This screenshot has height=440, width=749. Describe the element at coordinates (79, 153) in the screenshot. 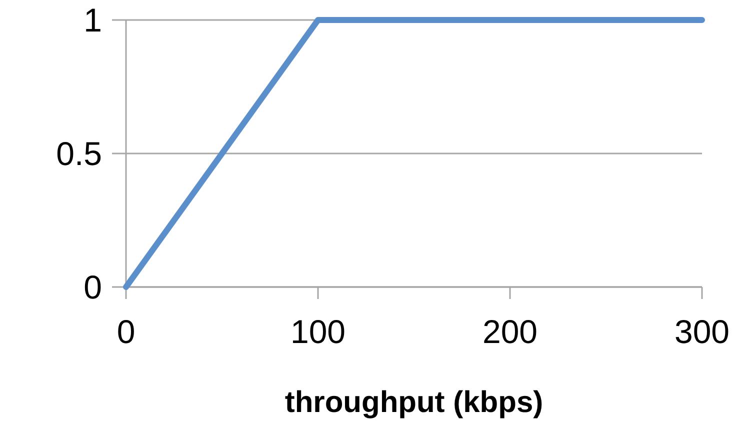

I see `y-tick-label: 0.5` at that location.